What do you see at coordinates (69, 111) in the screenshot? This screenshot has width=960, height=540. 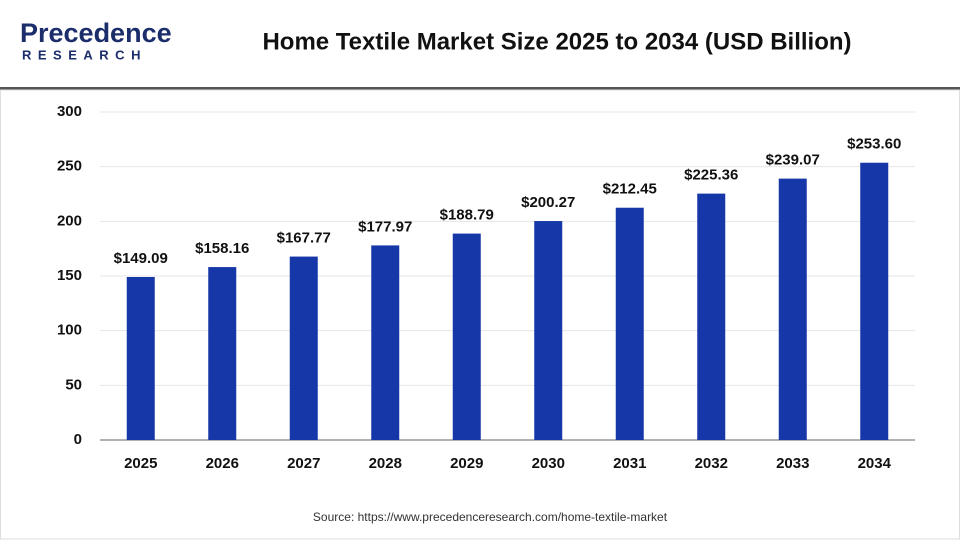 I see `y-tick-label: 300` at bounding box center [69, 111].